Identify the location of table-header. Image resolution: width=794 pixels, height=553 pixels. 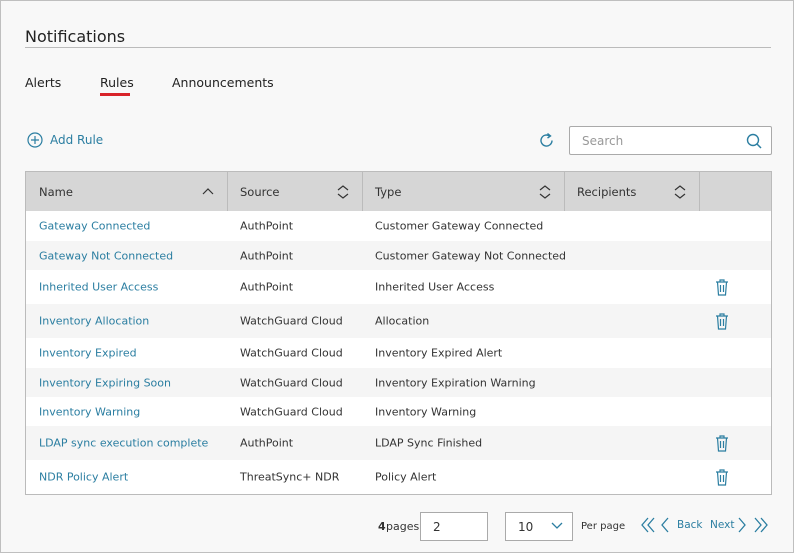
(398, 191).